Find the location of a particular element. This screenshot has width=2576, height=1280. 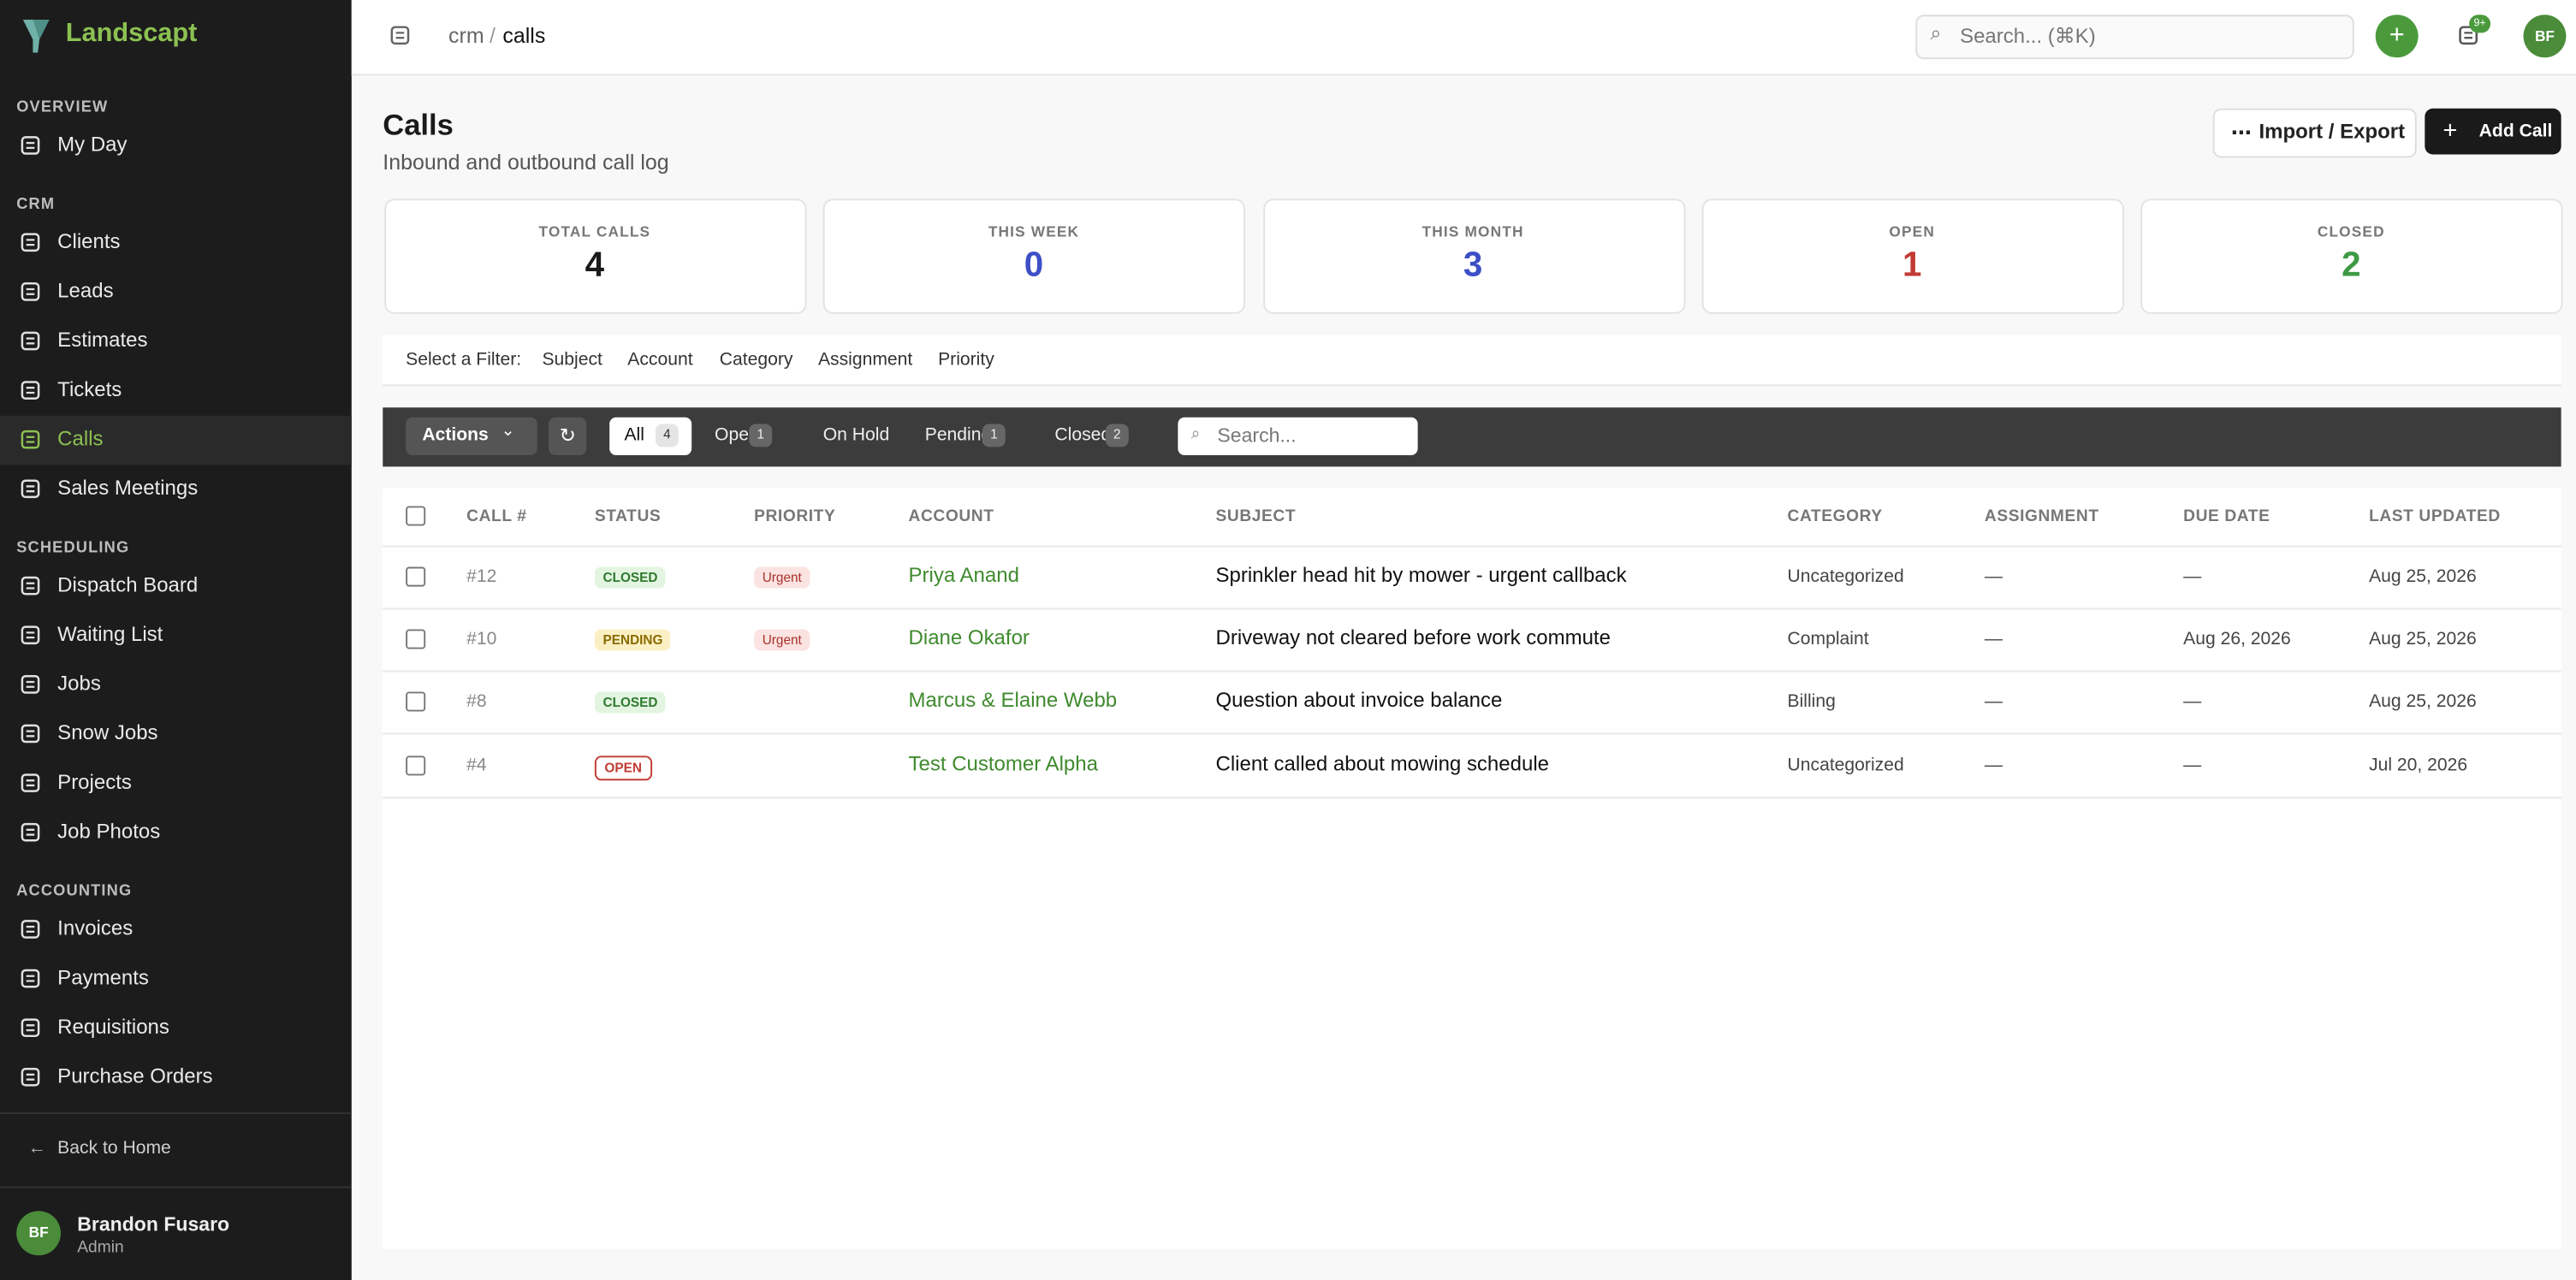

filter-tab is located at coordinates (650, 436).